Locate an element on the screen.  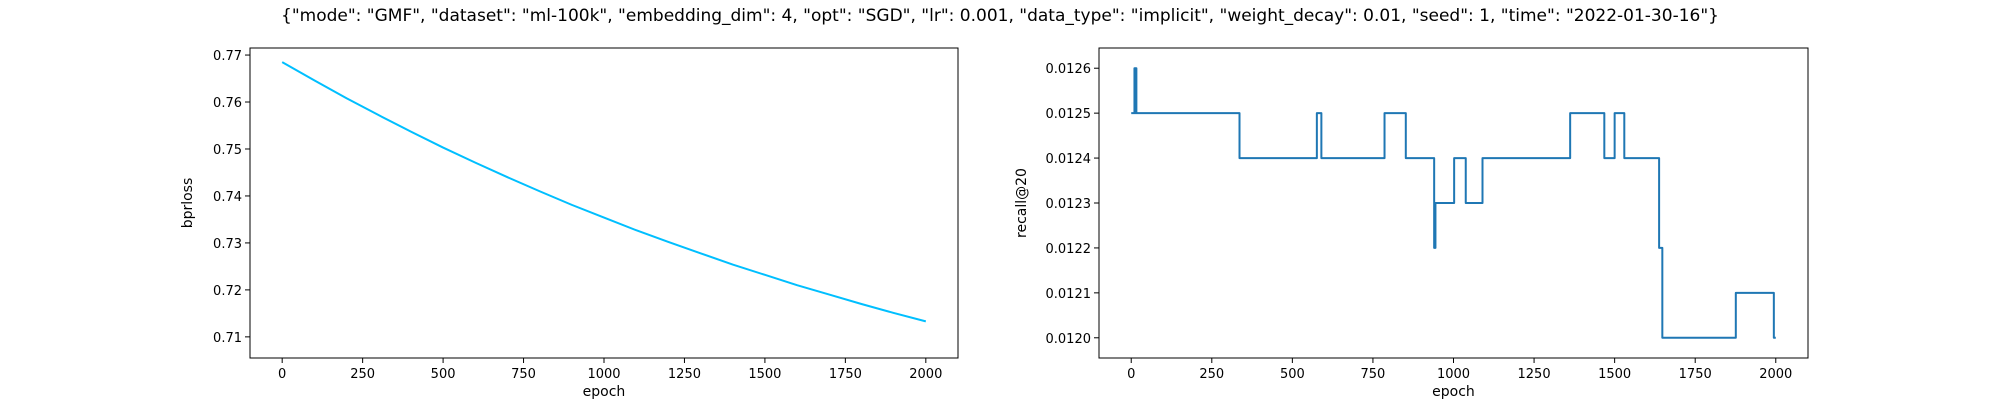
y-tick-label: 0.0121 is located at coordinates (1069, 294).